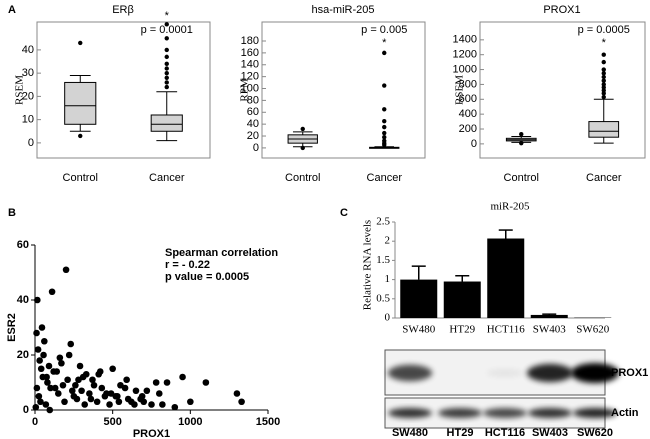  I want to click on y-tick-label: 1400, so click(465, 40).